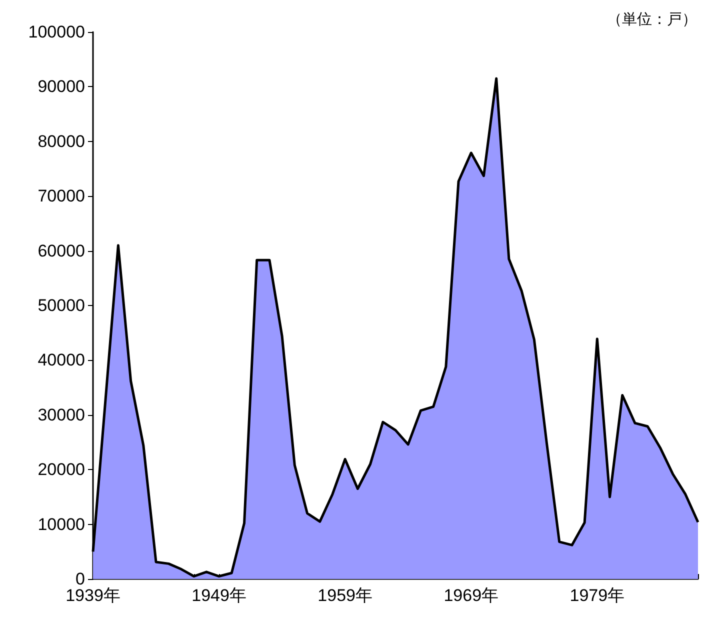 The height and width of the screenshot is (619, 705). What do you see at coordinates (93, 595) in the screenshot?
I see `x-tick-label: 1939年` at bounding box center [93, 595].